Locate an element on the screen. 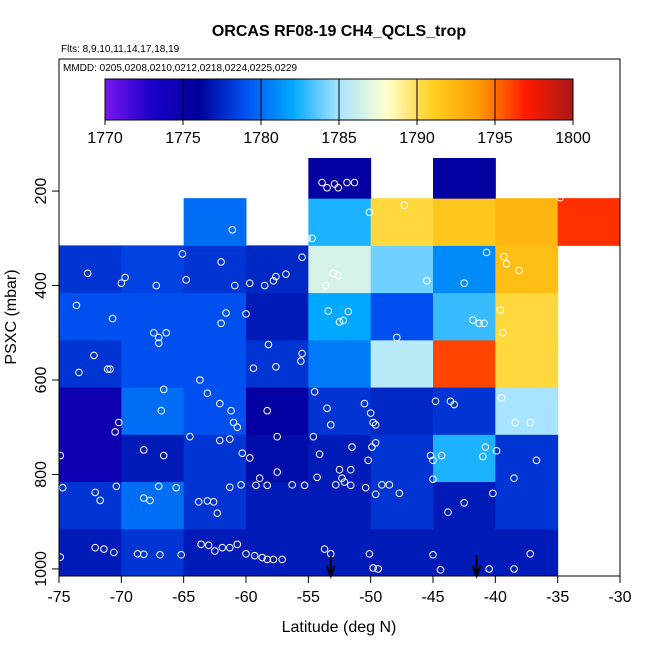 The height and width of the screenshot is (650, 650). y-tick-label: 1000 is located at coordinates (41, 569).